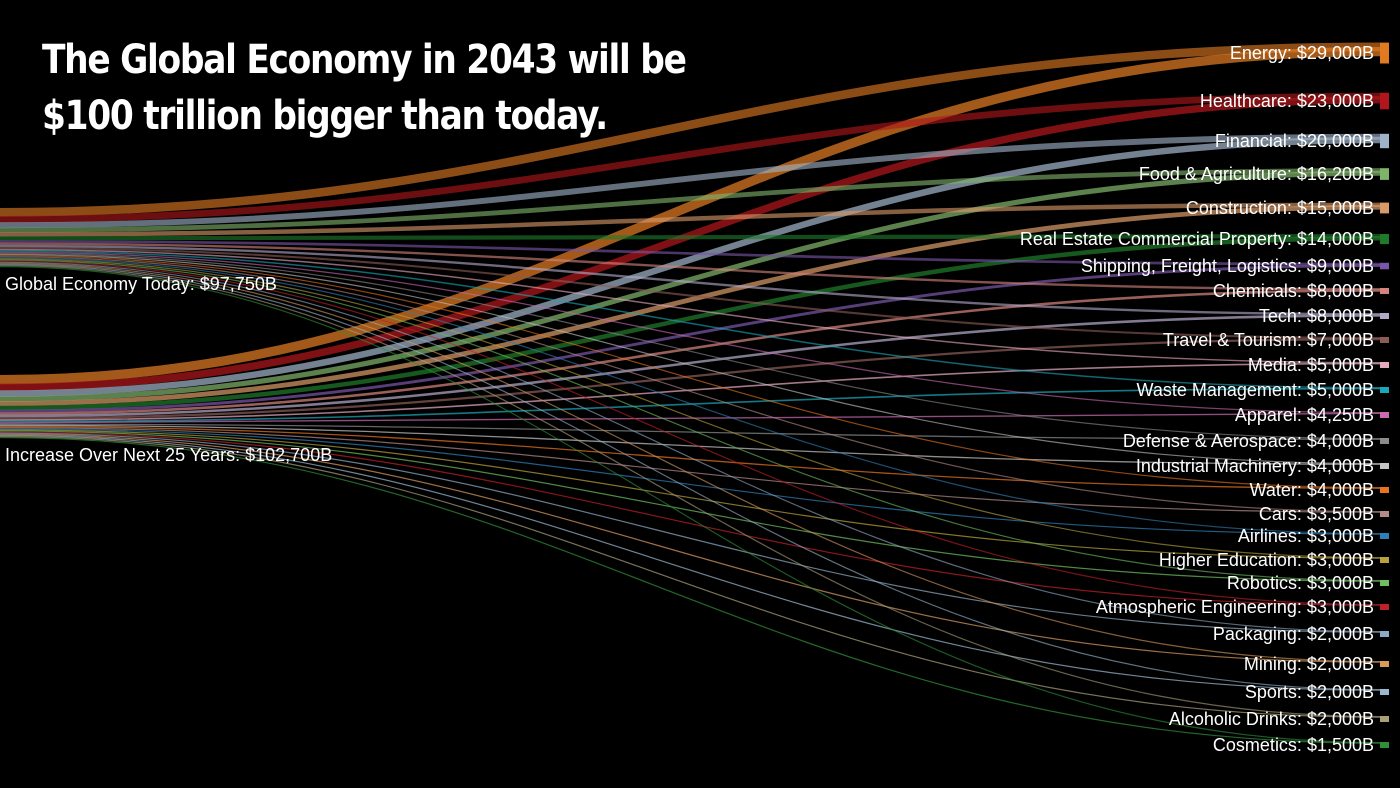 Image resolution: width=1400 pixels, height=788 pixels. Describe the element at coordinates (1302, 53) in the screenshot. I see `target-label: Energy: $29,000B` at that location.